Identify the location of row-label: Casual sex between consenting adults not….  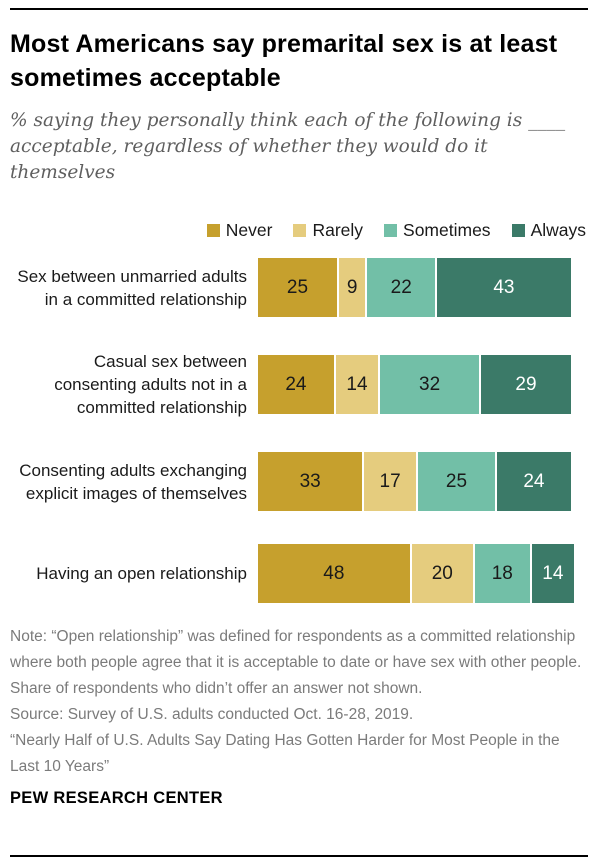
(150, 384).